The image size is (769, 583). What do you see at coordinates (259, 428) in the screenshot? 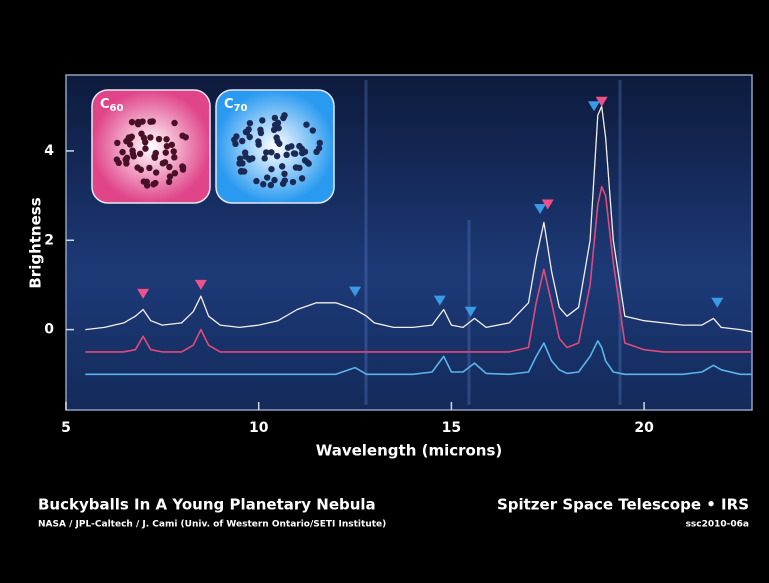
I see `x-tick-label: 10` at bounding box center [259, 428].